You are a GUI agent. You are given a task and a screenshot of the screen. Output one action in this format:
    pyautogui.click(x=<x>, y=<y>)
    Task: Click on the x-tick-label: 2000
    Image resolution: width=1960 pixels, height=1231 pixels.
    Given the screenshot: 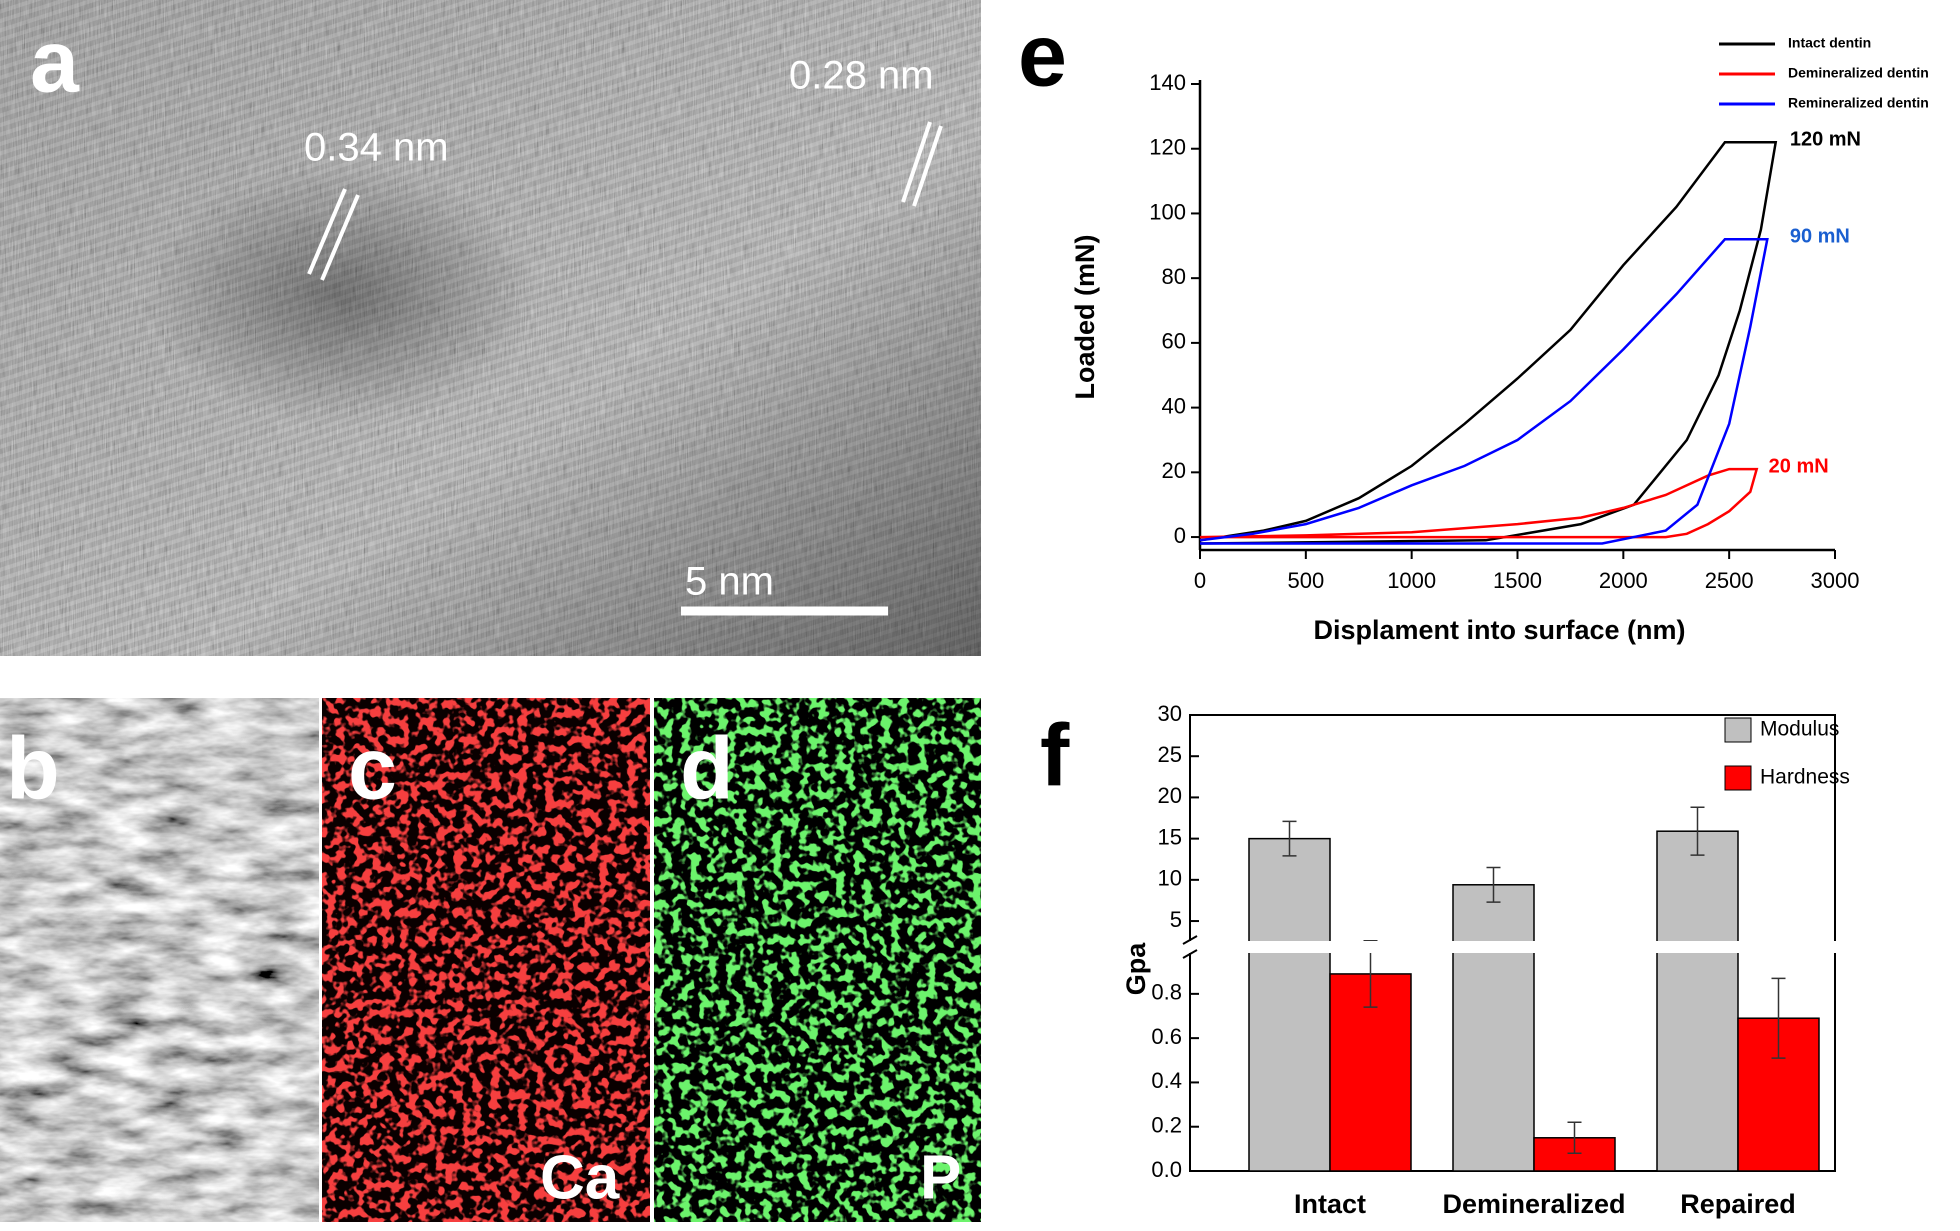 What is the action you would take?
    pyautogui.click(x=1623, y=580)
    